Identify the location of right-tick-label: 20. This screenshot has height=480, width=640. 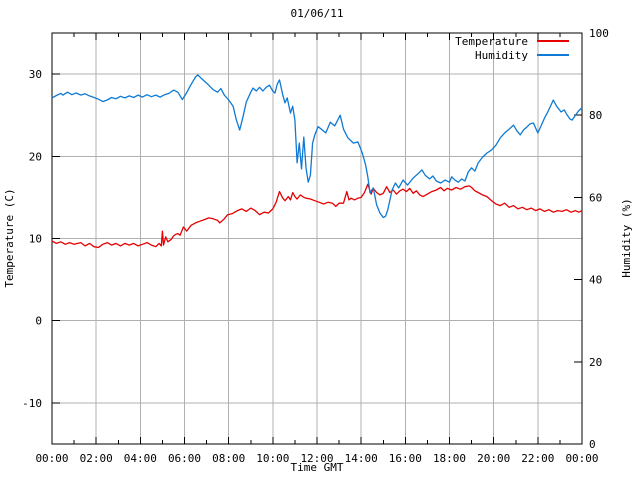
(595, 362).